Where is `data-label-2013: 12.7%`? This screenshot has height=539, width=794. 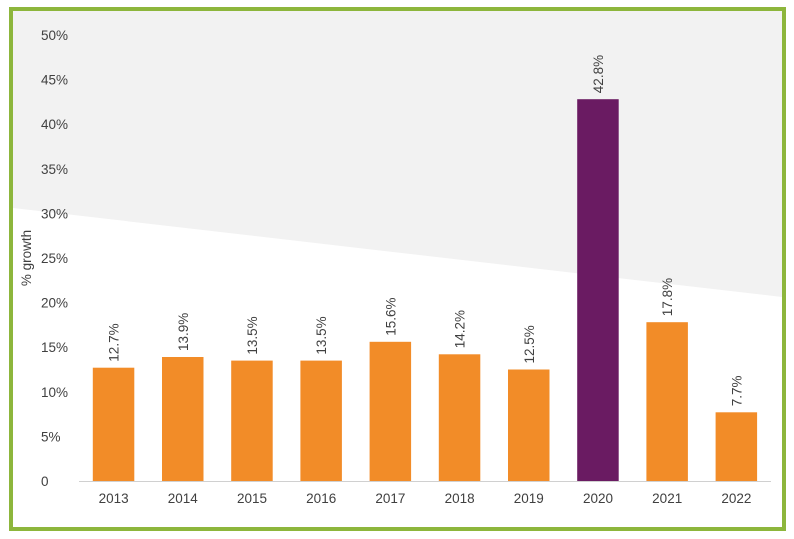
data-label-2013: 12.7% is located at coordinates (114, 342).